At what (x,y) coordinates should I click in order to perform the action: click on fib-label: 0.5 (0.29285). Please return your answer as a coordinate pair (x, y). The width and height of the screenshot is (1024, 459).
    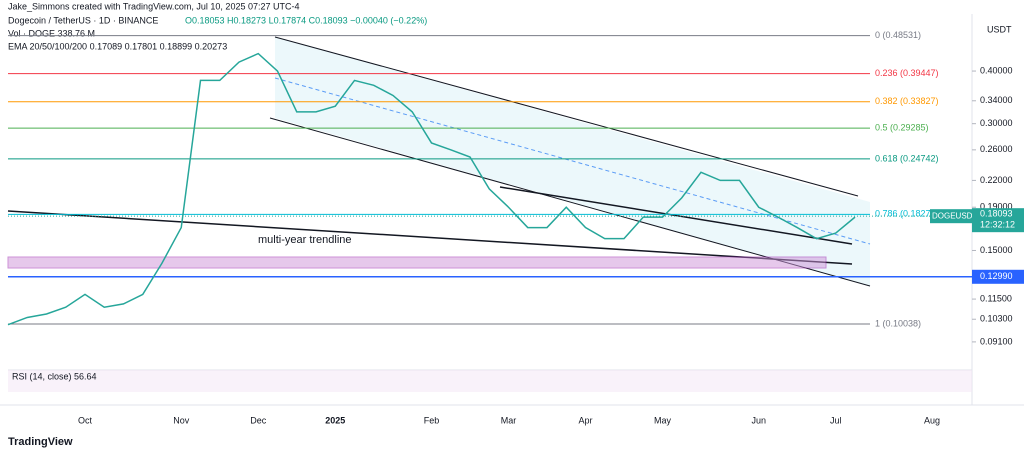
    Looking at the image, I should click on (902, 127).